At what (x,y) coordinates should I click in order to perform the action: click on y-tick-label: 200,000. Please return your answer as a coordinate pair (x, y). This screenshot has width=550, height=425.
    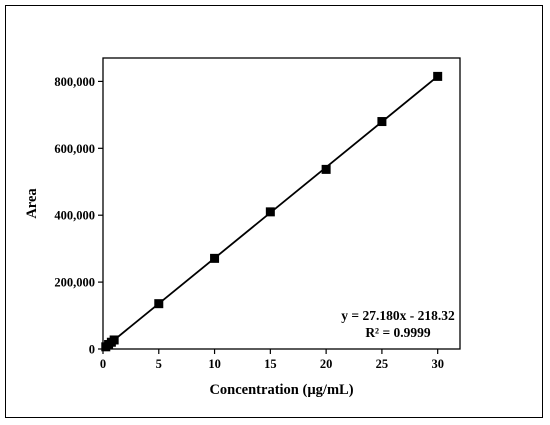
    Looking at the image, I should click on (74, 283).